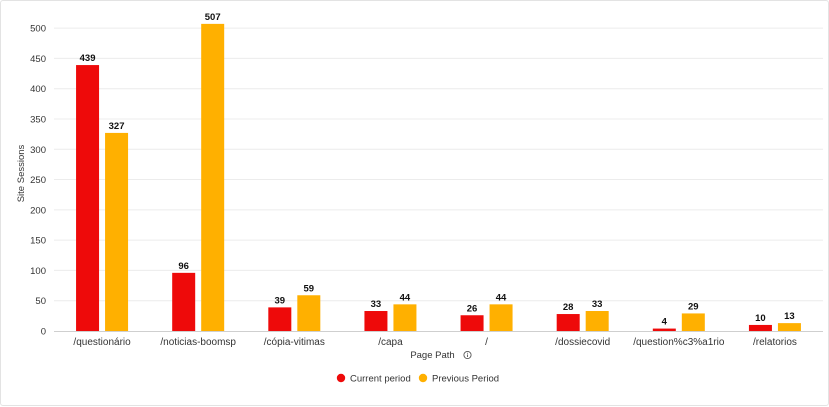  What do you see at coordinates (760, 318) in the screenshot?
I see `data-label: 10` at bounding box center [760, 318].